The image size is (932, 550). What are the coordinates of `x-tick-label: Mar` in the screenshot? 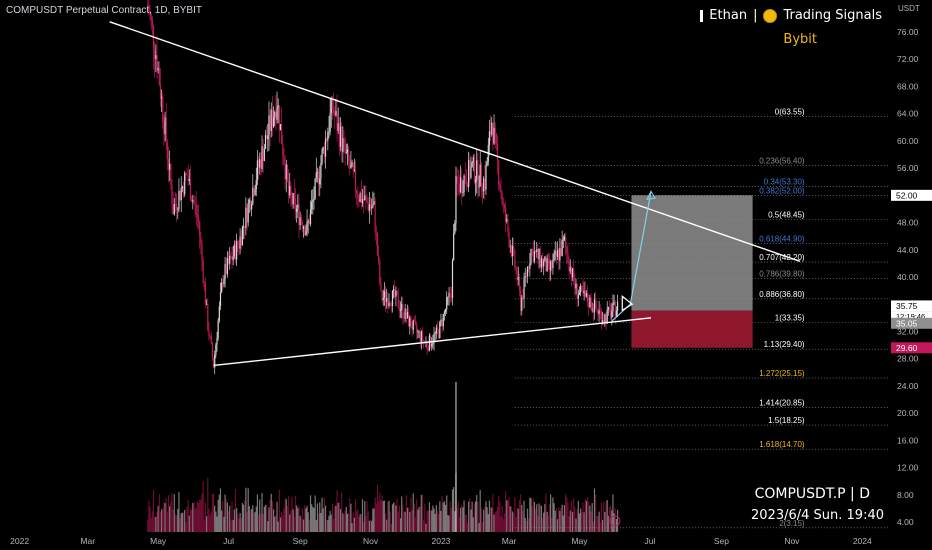 It's located at (87, 541).